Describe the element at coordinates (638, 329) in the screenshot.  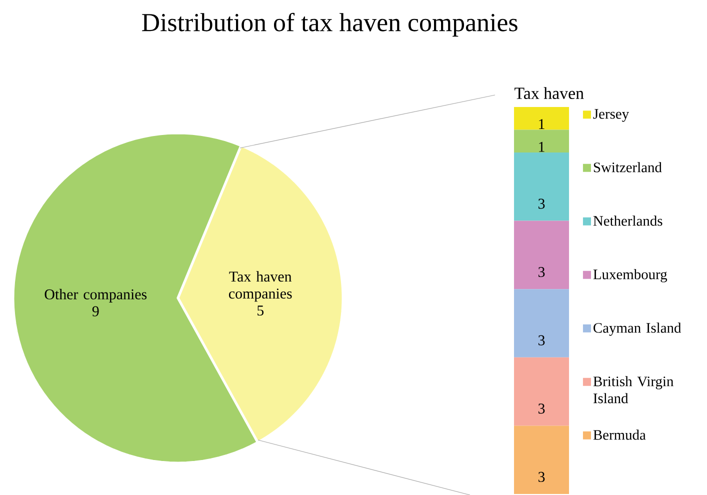
I see `legend-label: Cayman Island` at that location.